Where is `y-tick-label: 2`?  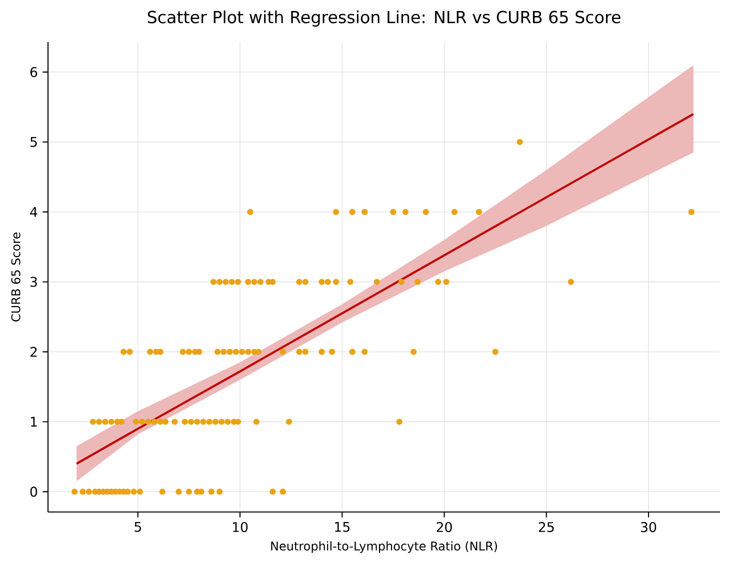 y-tick-label: 2 is located at coordinates (33, 351).